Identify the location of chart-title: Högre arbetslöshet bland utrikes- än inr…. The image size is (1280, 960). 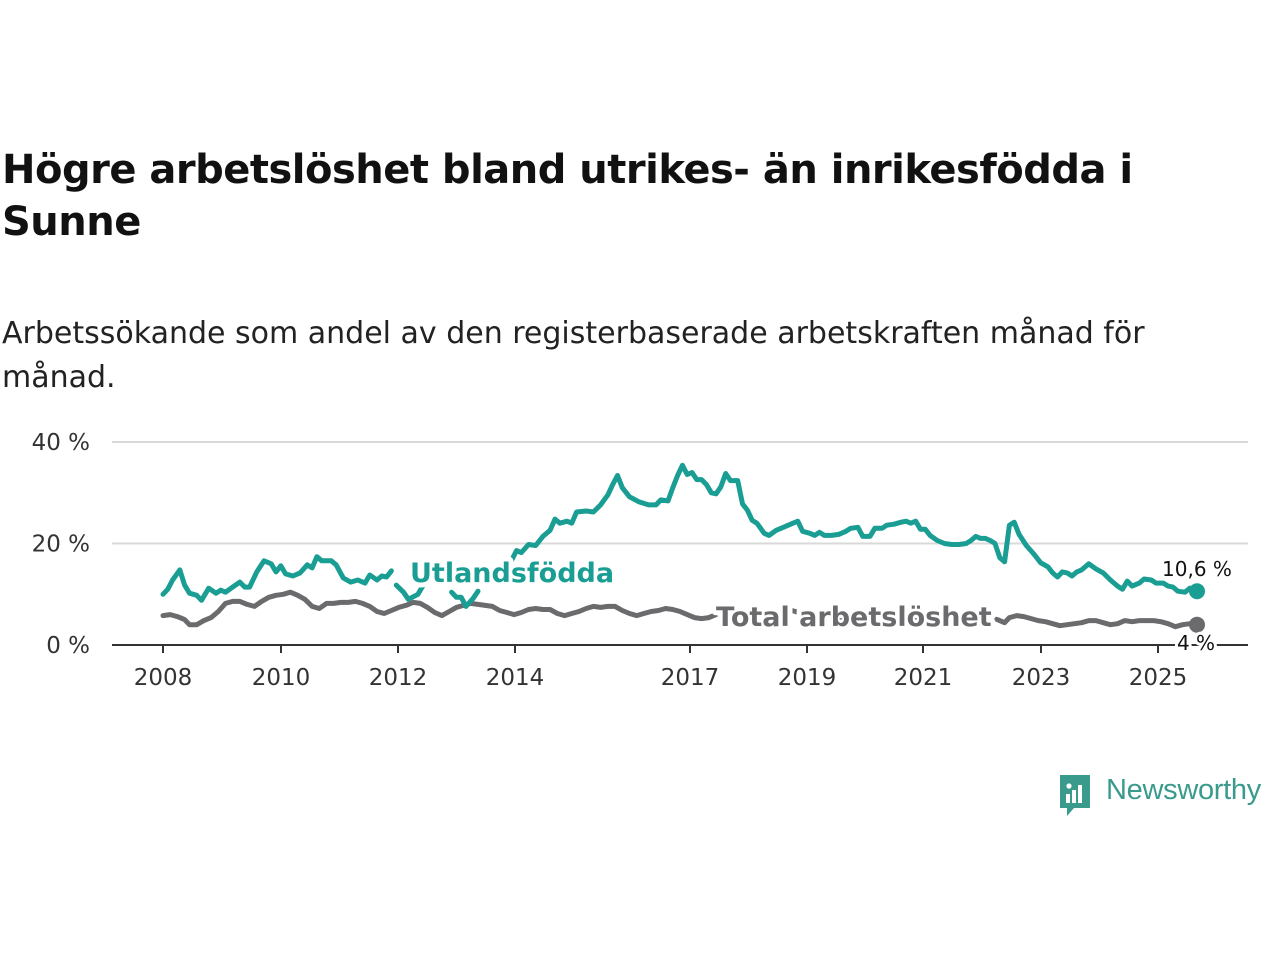
(567, 196).